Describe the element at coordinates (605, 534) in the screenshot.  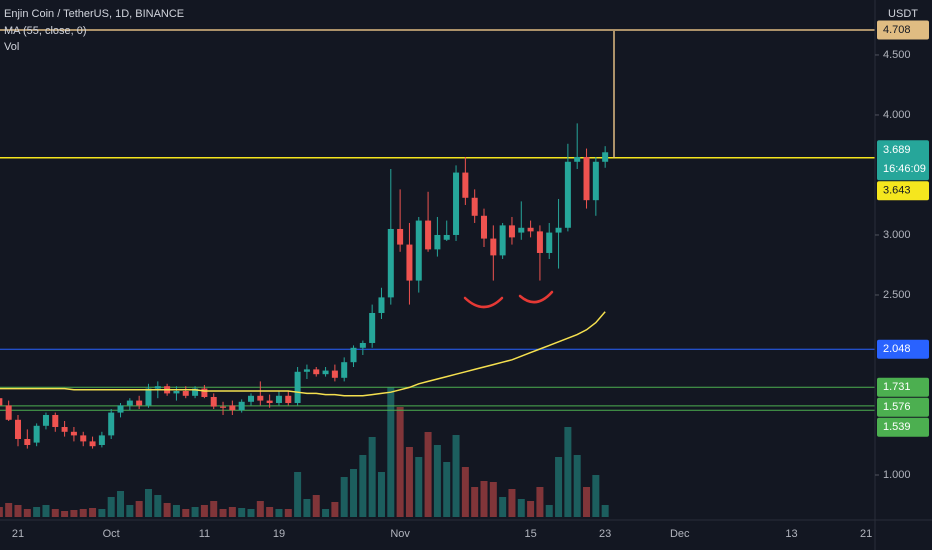
I see `x-tick-label: 23` at that location.